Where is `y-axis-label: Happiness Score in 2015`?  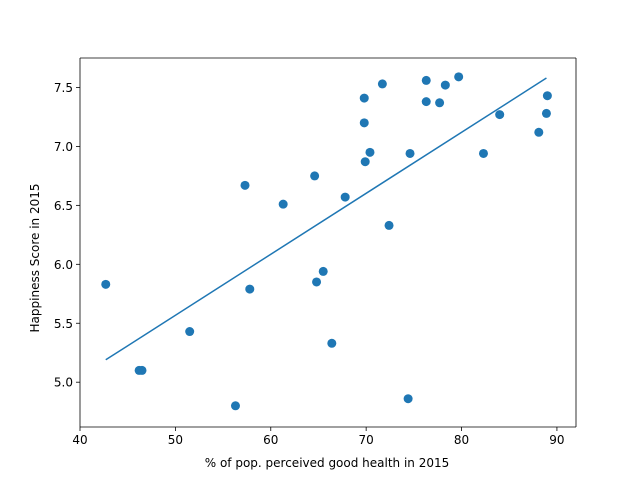
y-axis-label: Happiness Score in 2015 is located at coordinates (35, 258).